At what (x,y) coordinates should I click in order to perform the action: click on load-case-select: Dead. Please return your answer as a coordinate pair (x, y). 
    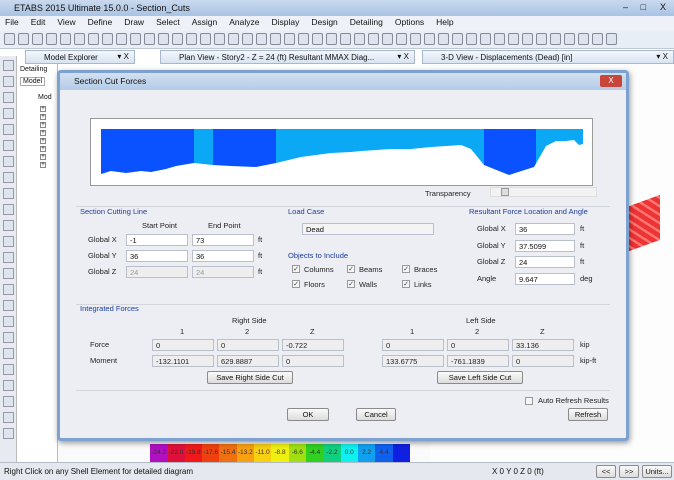
    Looking at the image, I should click on (368, 229).